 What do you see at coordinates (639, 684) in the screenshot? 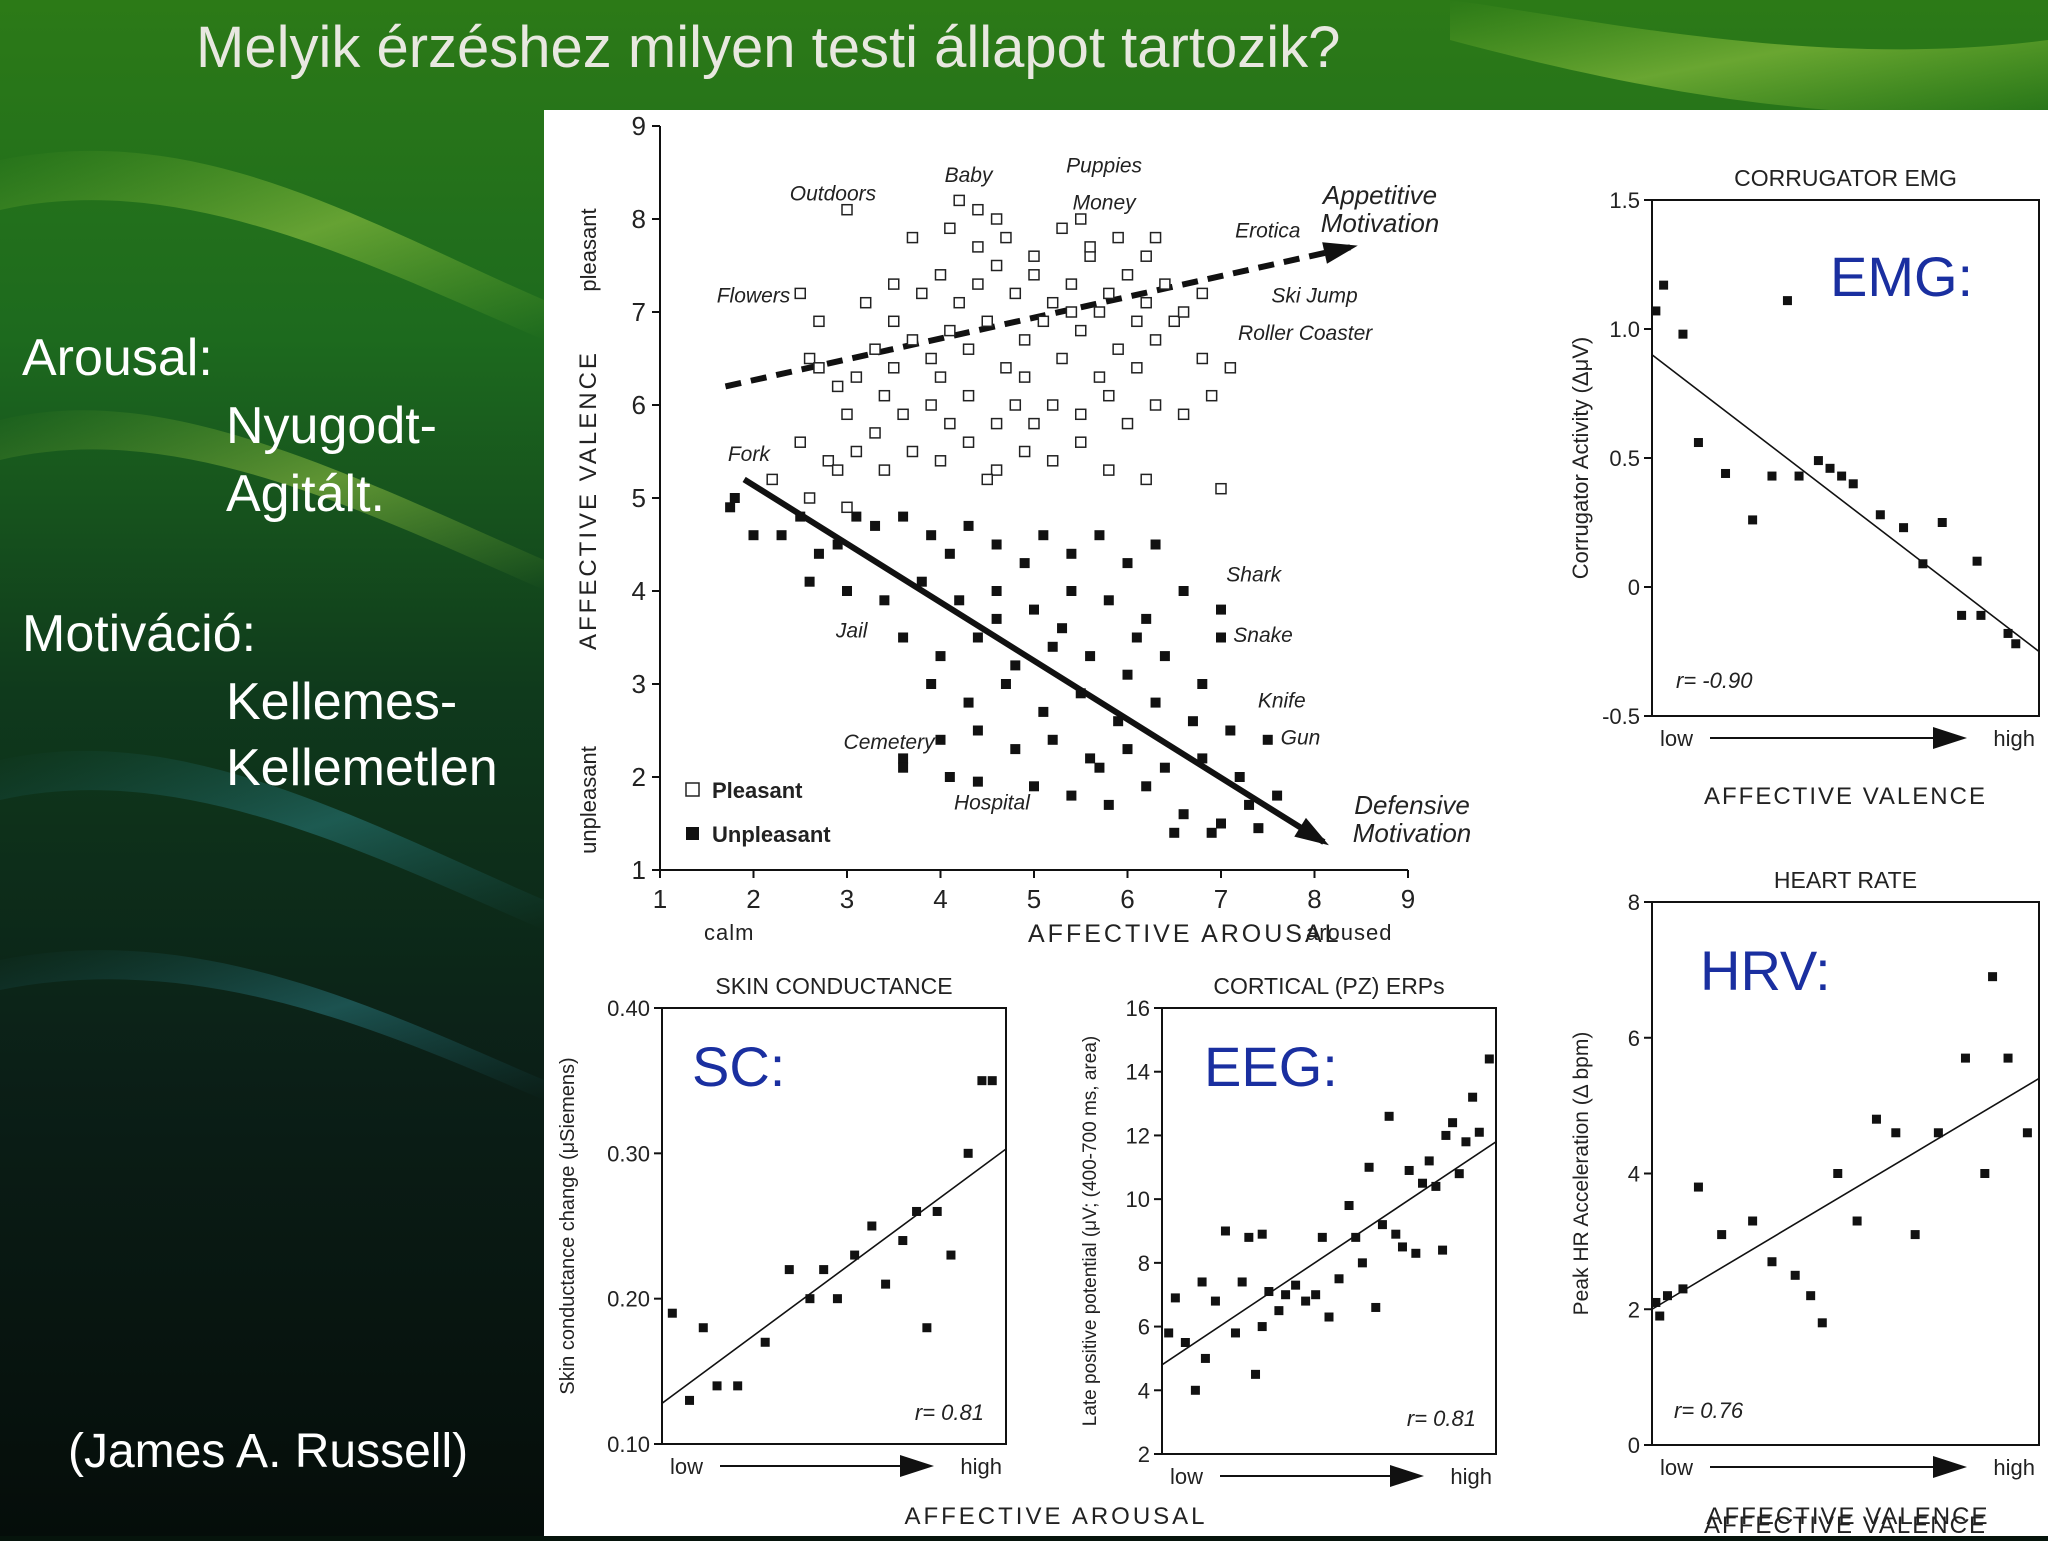
I see `main-y-tick-label: 3` at bounding box center [639, 684].